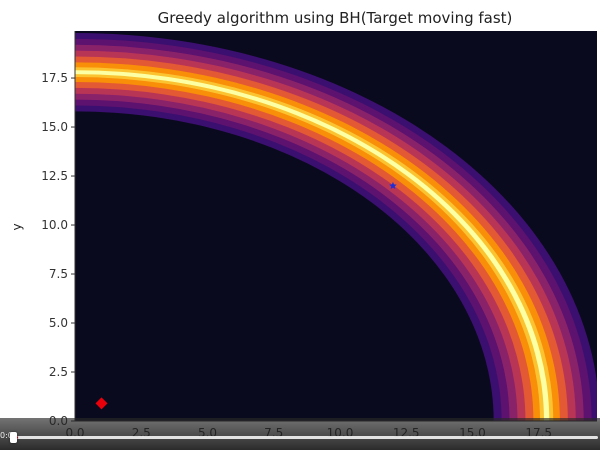 This screenshot has height=450, width=600. Describe the element at coordinates (58, 372) in the screenshot. I see `y-tick-label: 2.5` at that location.